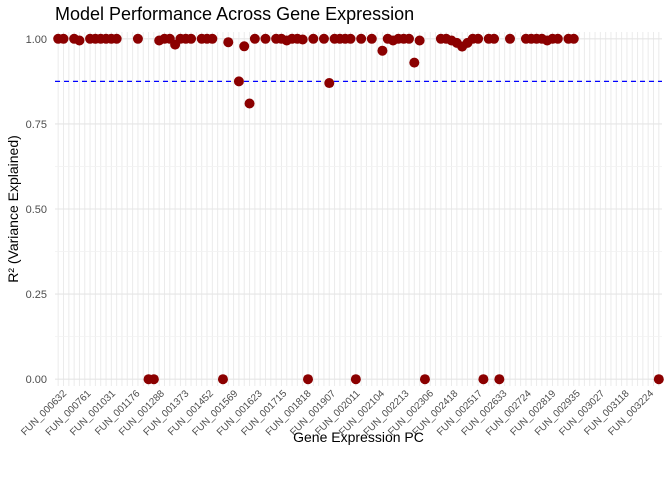  What do you see at coordinates (36, 295) in the screenshot?
I see `y-tick-label: 0.25` at bounding box center [36, 295].